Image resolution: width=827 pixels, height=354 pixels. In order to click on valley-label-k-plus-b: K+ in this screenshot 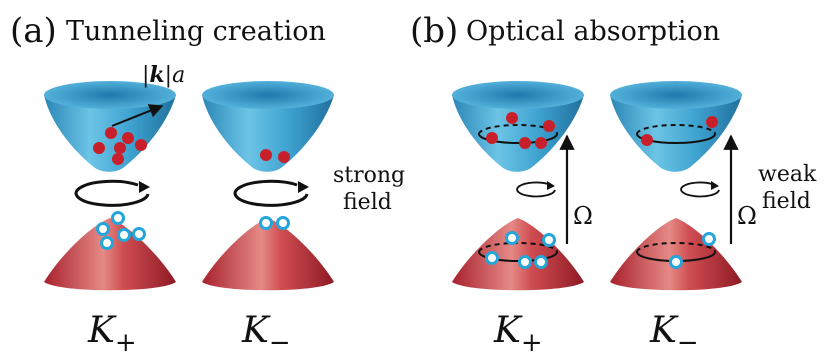, I will do `click(518, 332)`.